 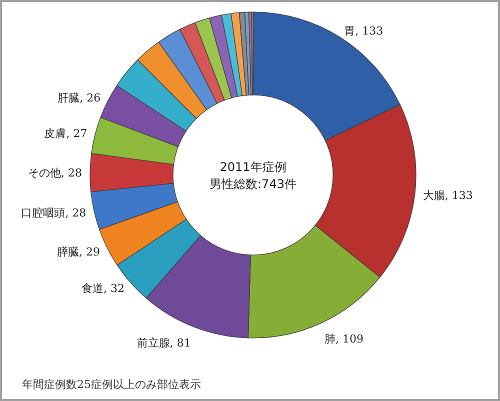 I want to click on slice-label: 口腔咽頭, 28, so click(x=53, y=213).